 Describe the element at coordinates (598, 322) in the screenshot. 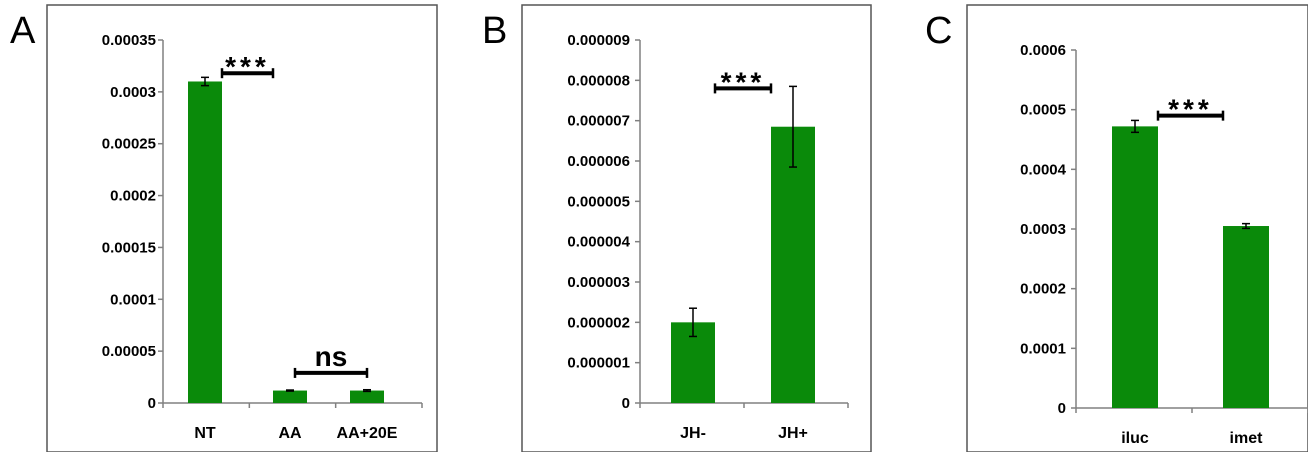

I see `y-tick-label: 0.000002` at that location.